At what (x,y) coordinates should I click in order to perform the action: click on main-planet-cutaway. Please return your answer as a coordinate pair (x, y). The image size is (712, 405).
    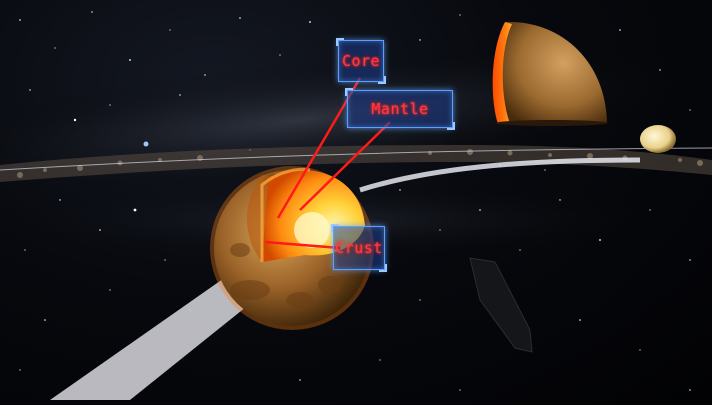
    Looking at the image, I should click on (292, 248).